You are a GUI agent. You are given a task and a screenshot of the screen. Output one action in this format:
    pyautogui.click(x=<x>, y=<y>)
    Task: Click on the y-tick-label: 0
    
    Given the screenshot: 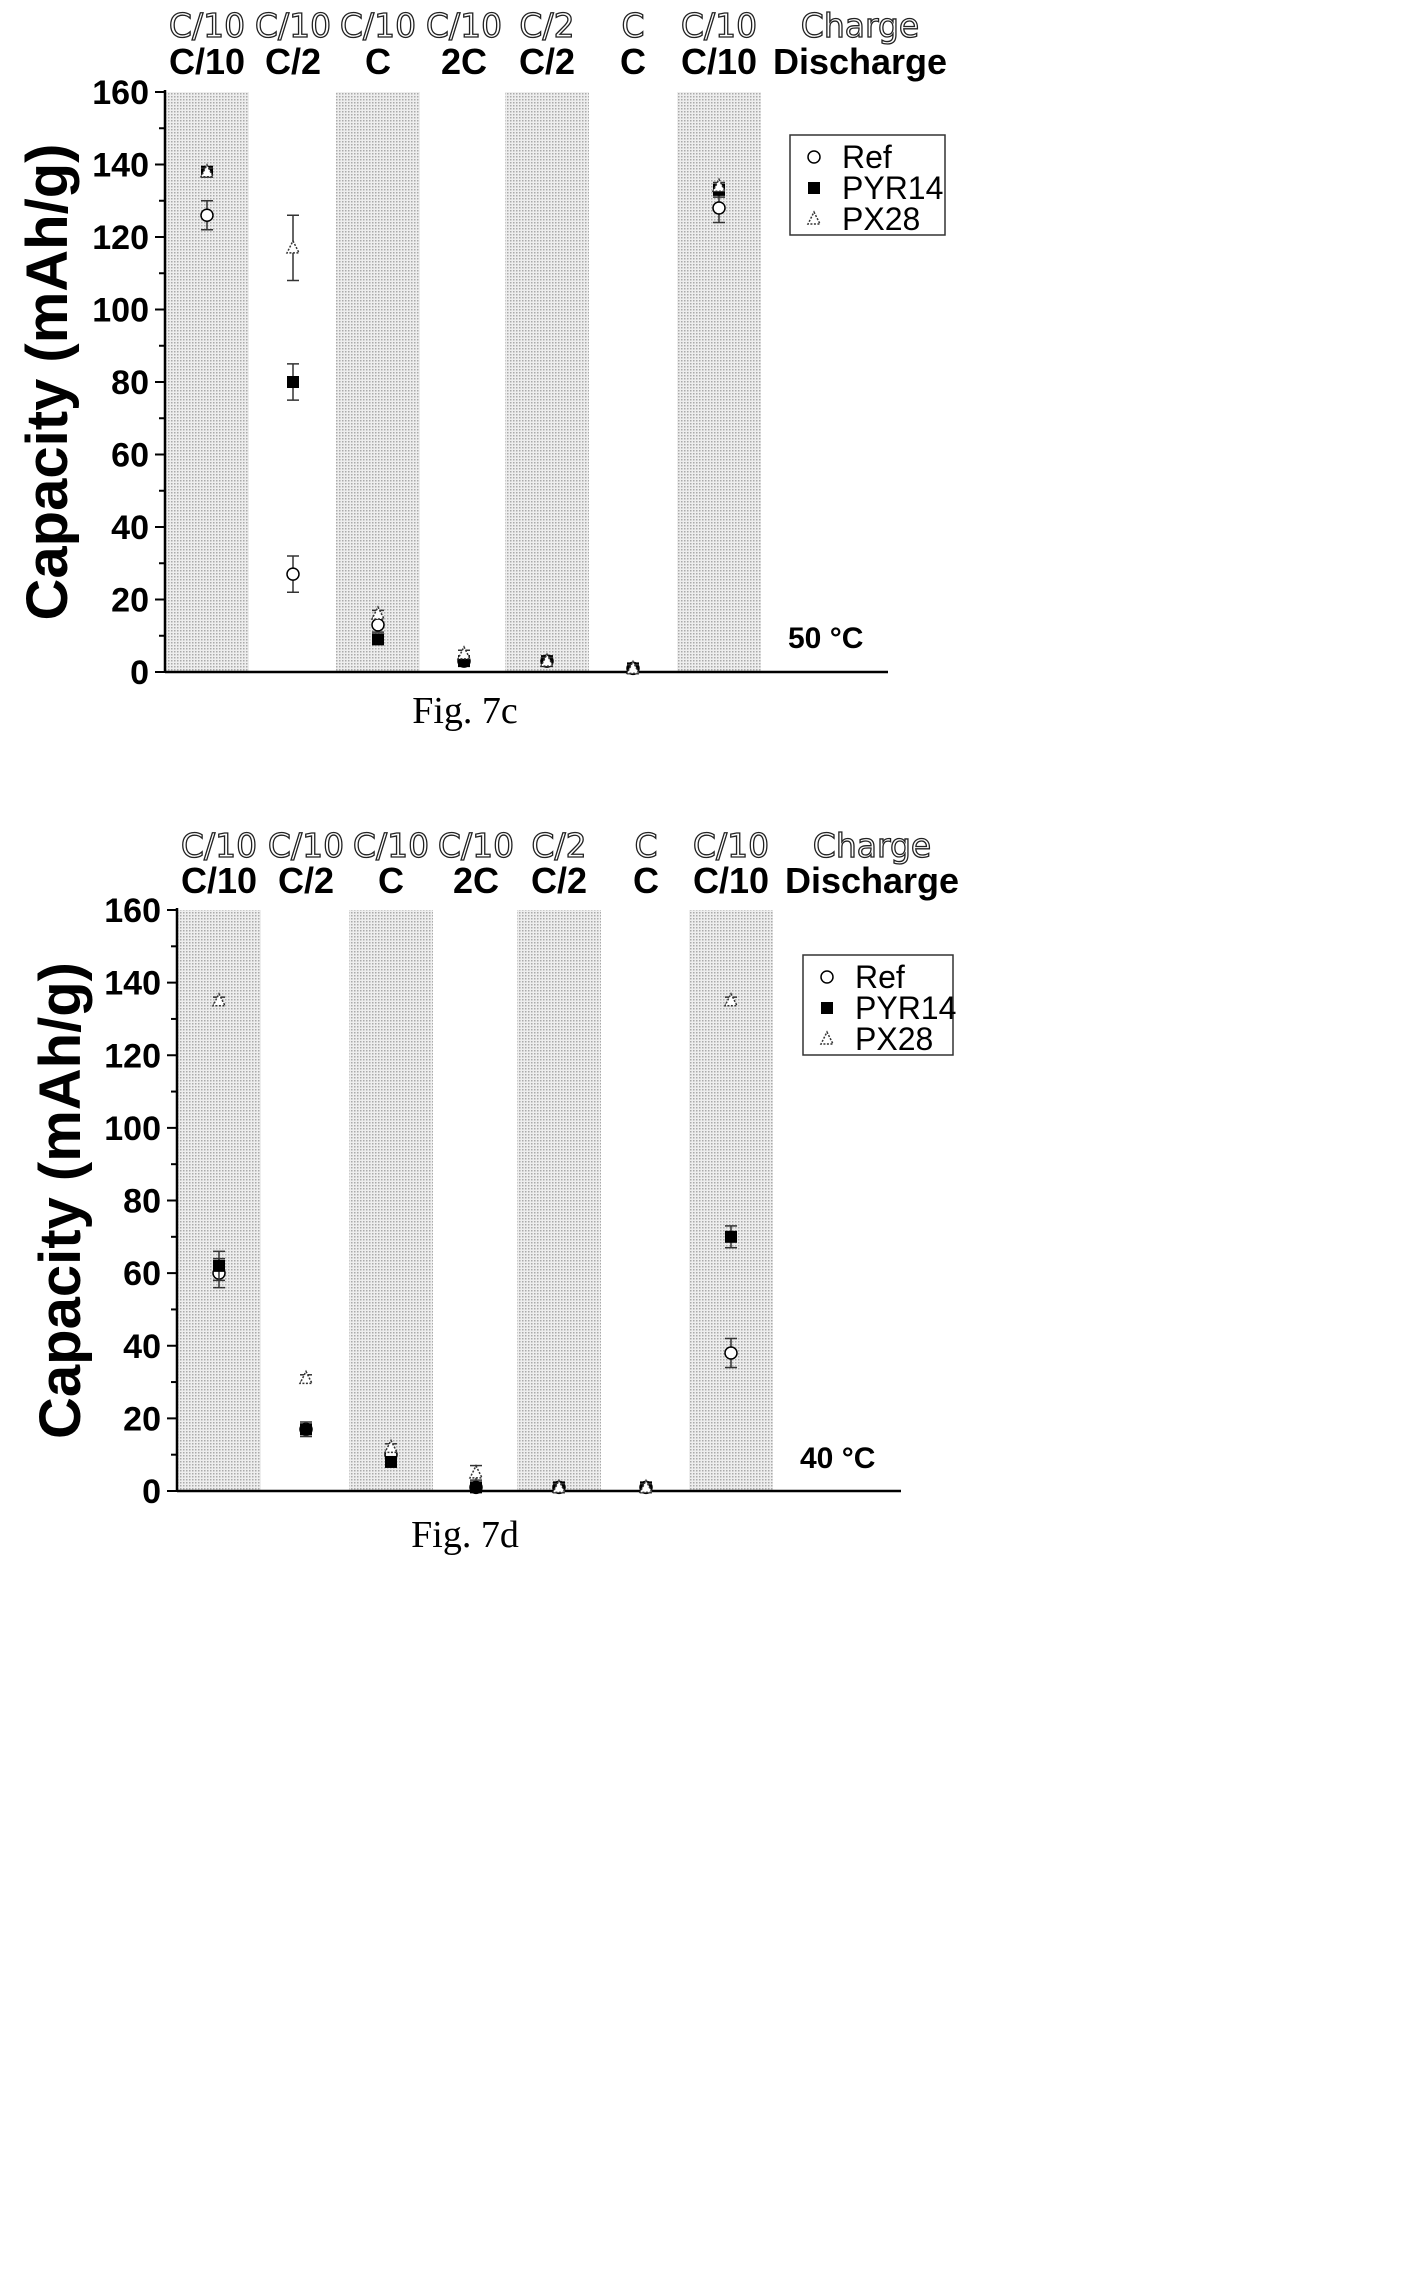 What is the action you would take?
    pyautogui.click(x=151, y=1492)
    